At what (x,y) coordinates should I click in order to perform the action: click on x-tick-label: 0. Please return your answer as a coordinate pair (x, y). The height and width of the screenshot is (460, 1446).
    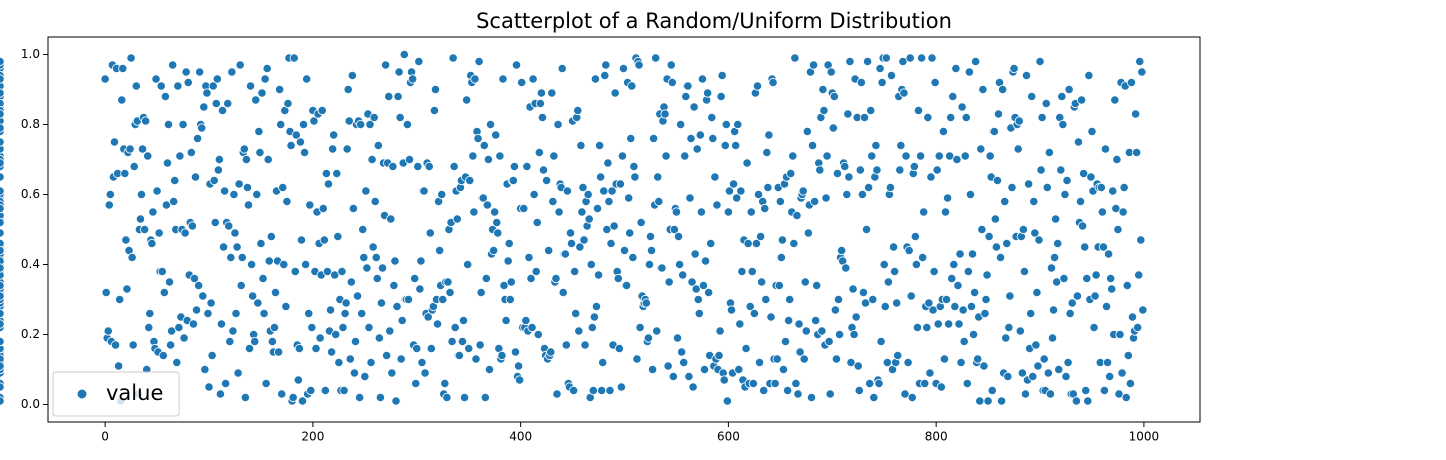
    Looking at the image, I should click on (105, 437).